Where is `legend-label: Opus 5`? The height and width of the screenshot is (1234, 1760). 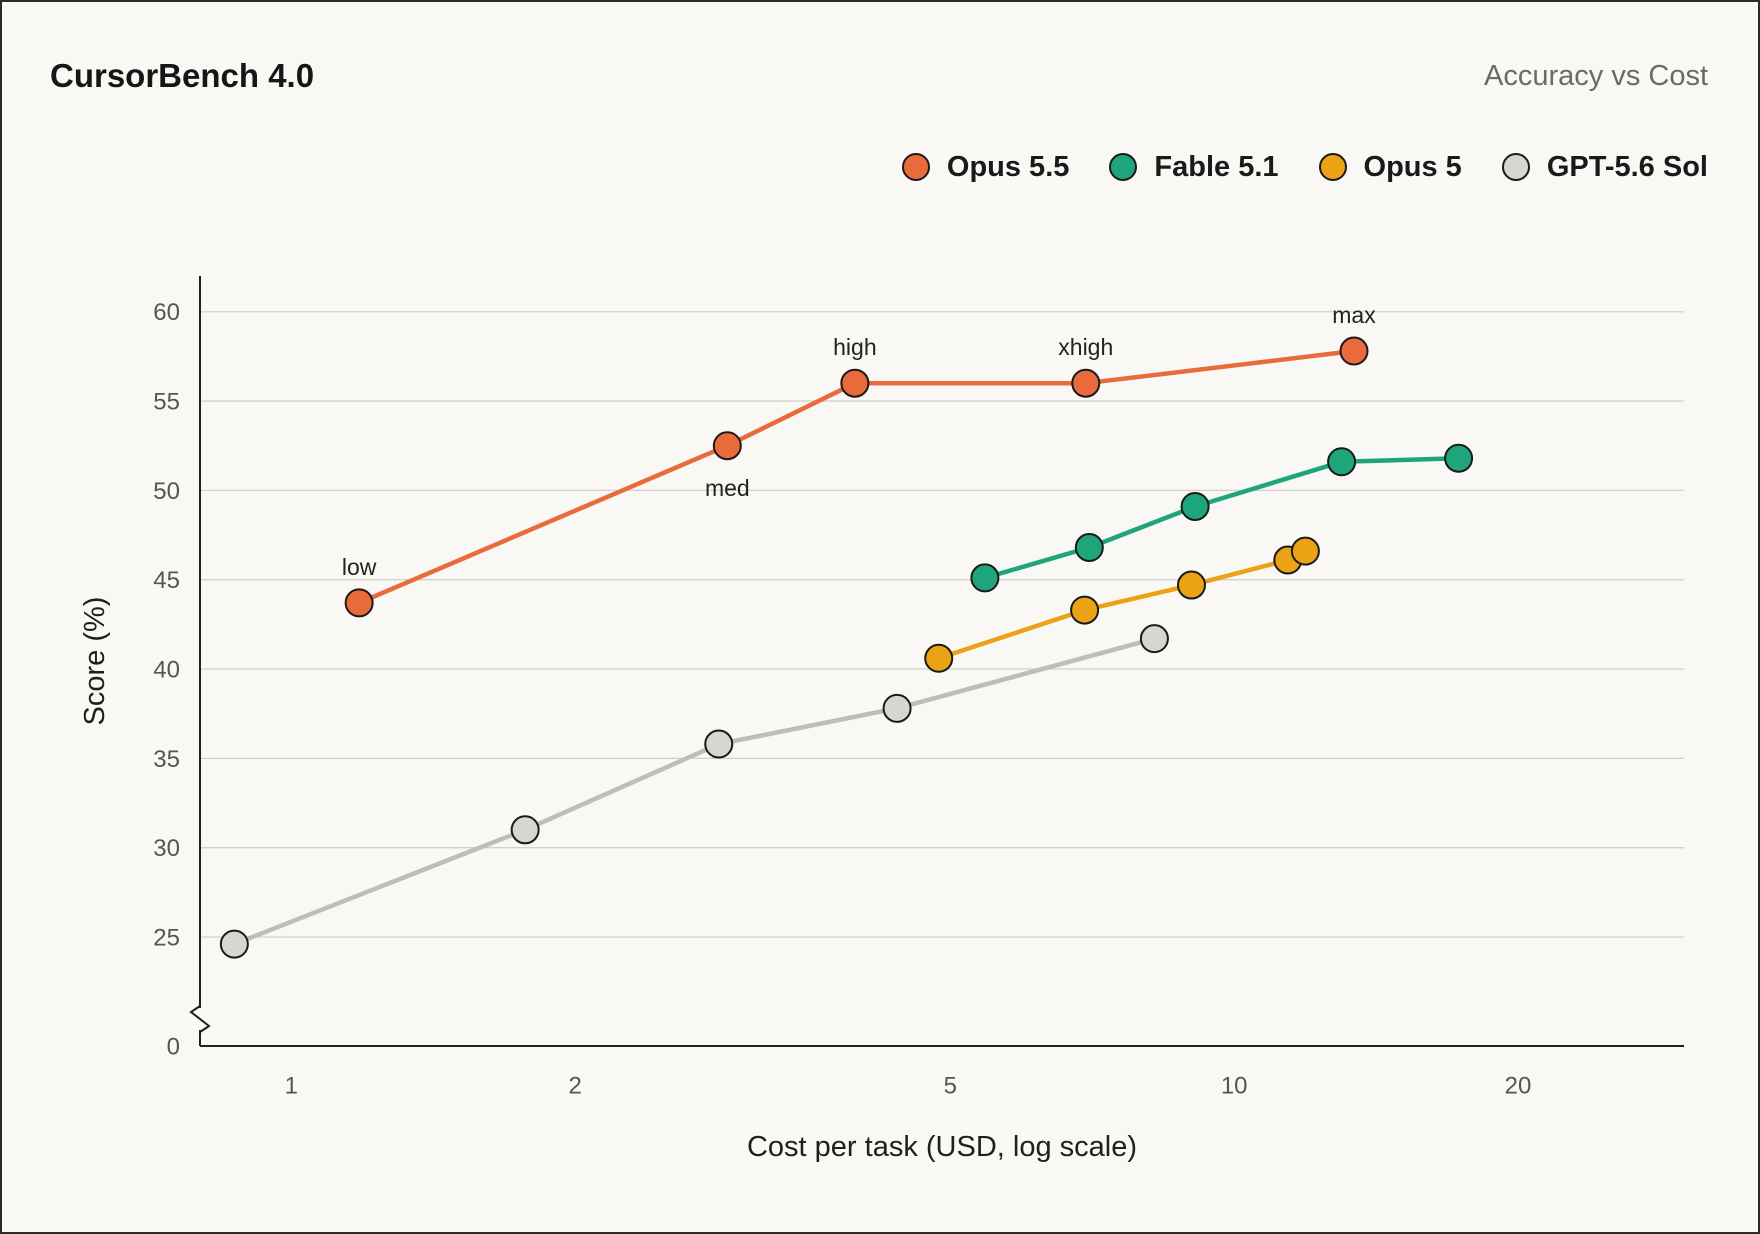
legend-label: Opus 5 is located at coordinates (1412, 167).